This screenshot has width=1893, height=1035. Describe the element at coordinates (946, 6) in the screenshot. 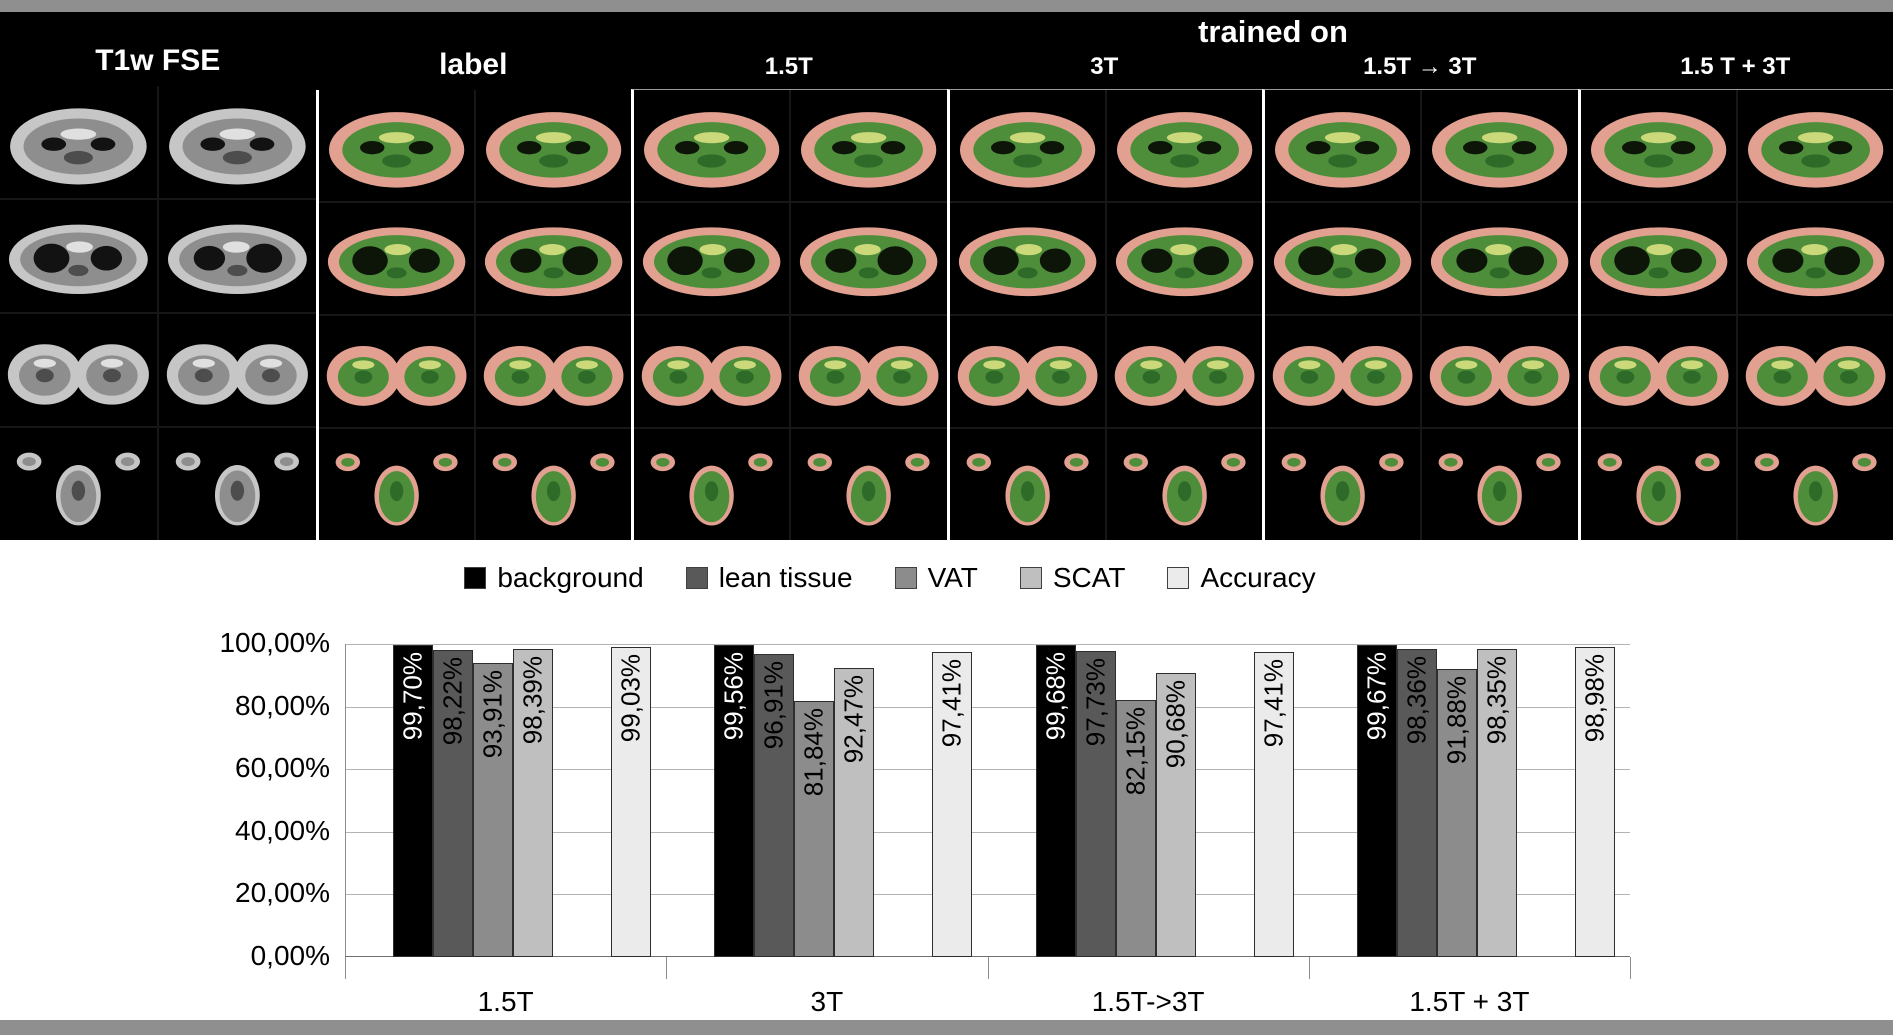

I see `top-frame-strip` at that location.